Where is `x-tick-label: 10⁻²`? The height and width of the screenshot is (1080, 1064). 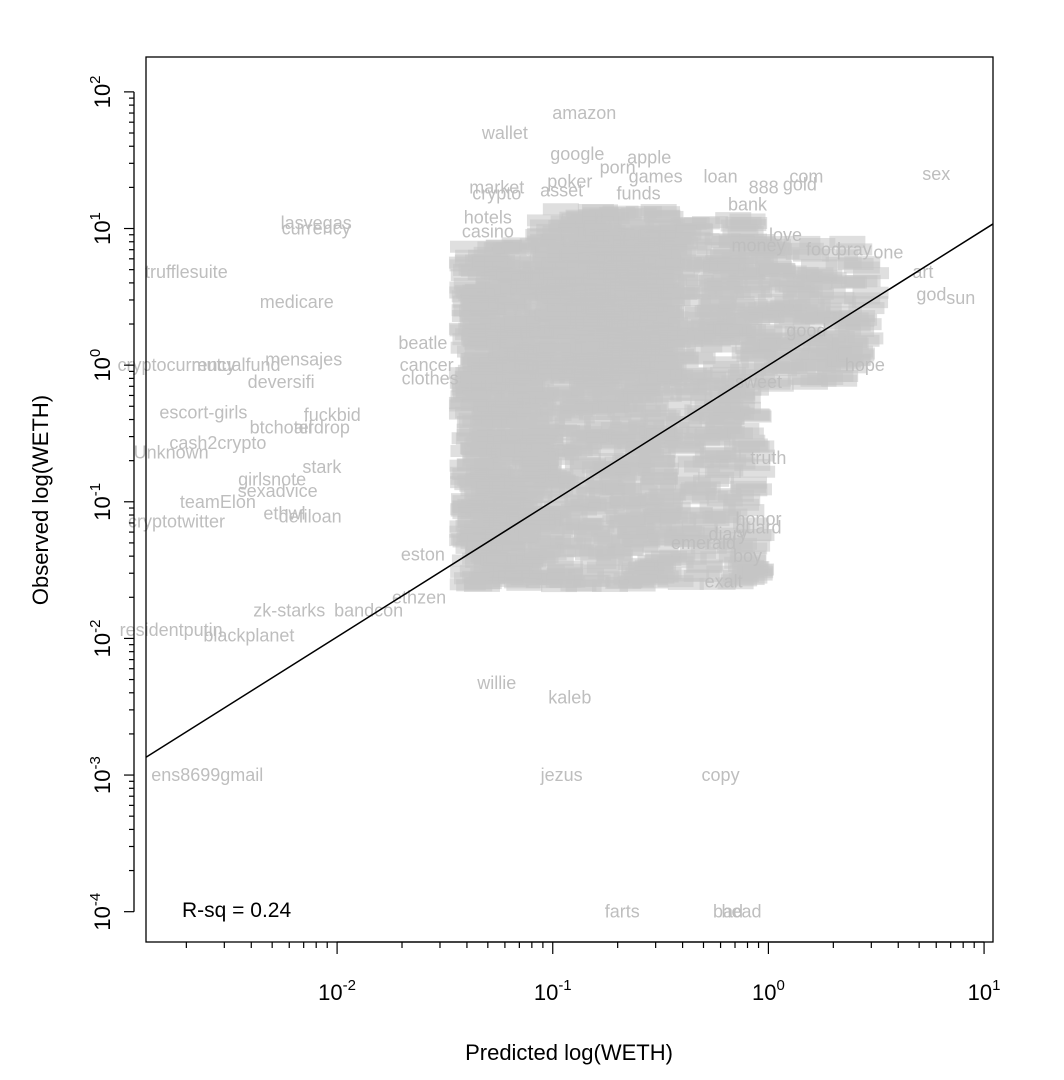 x-tick-label: 10⁻² is located at coordinates (337, 991).